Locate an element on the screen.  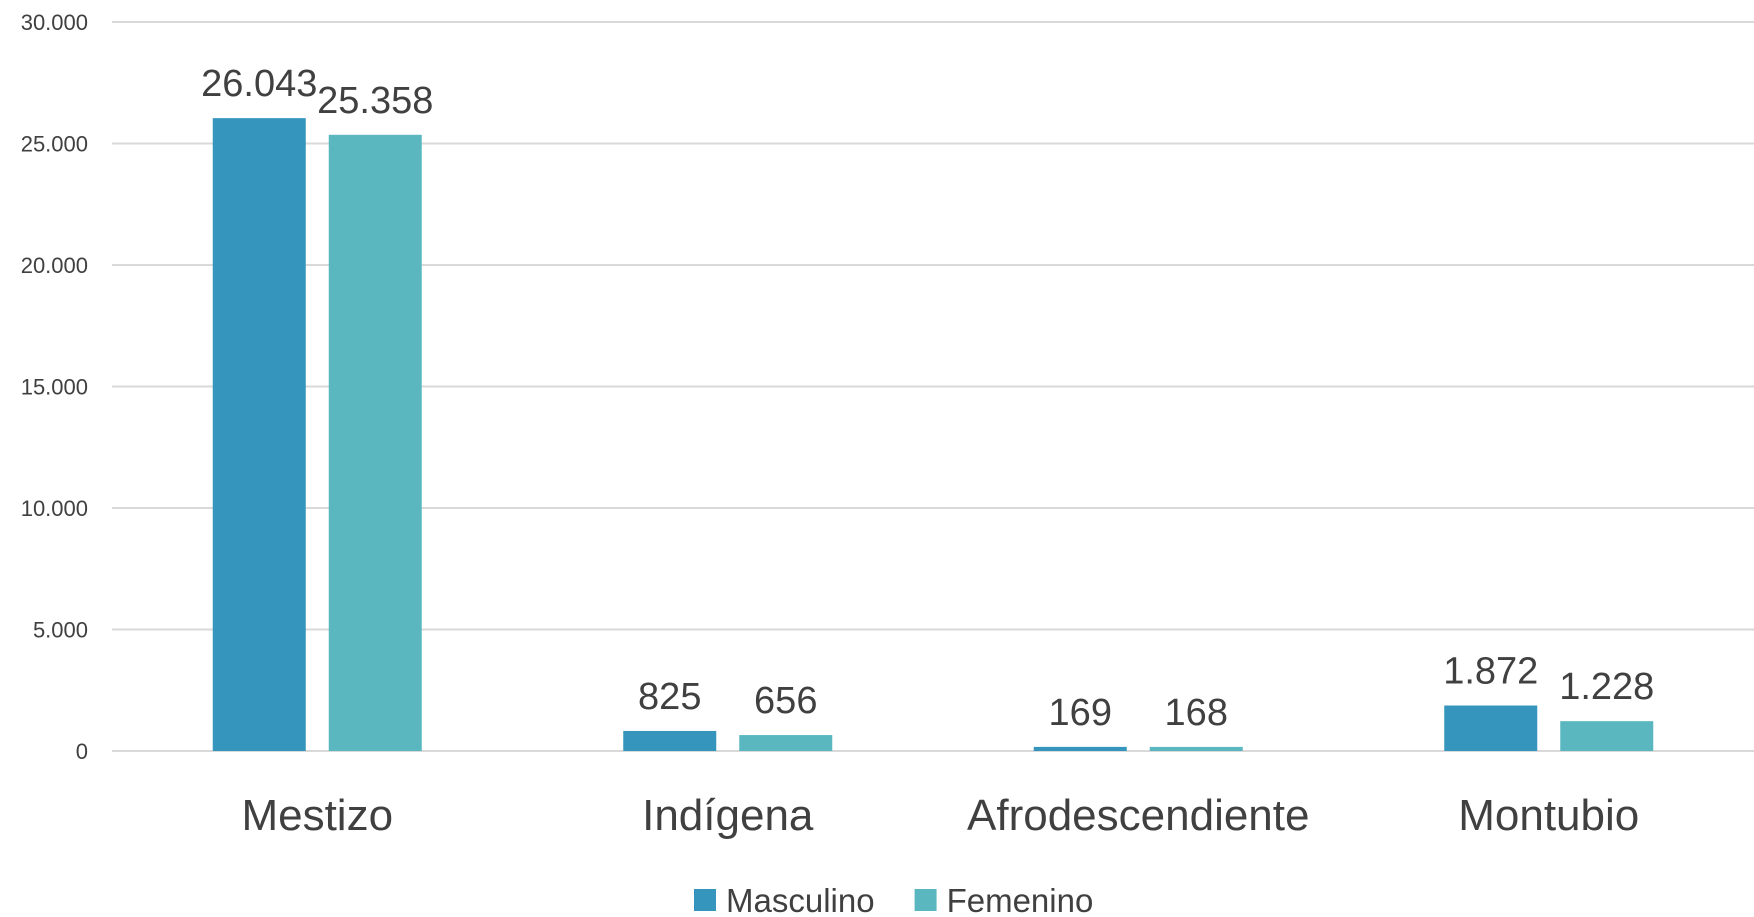
y-tick-label: 5.000 is located at coordinates (60, 630).